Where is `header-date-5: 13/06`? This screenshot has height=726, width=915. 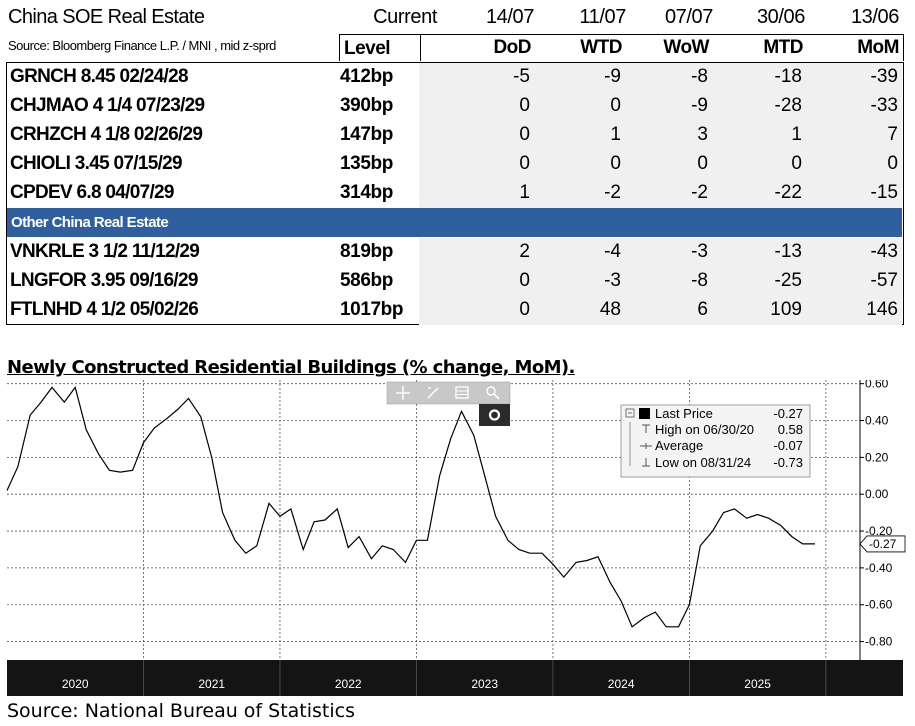 header-date-5: 13/06 is located at coordinates (874, 17).